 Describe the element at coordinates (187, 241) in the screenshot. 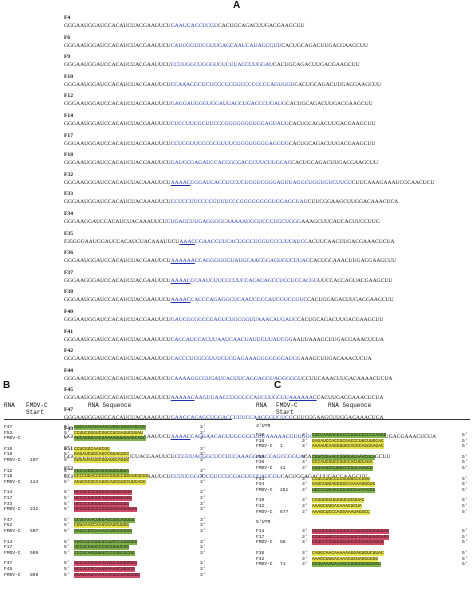

I see `underlined-segment: AAAC` at that location.